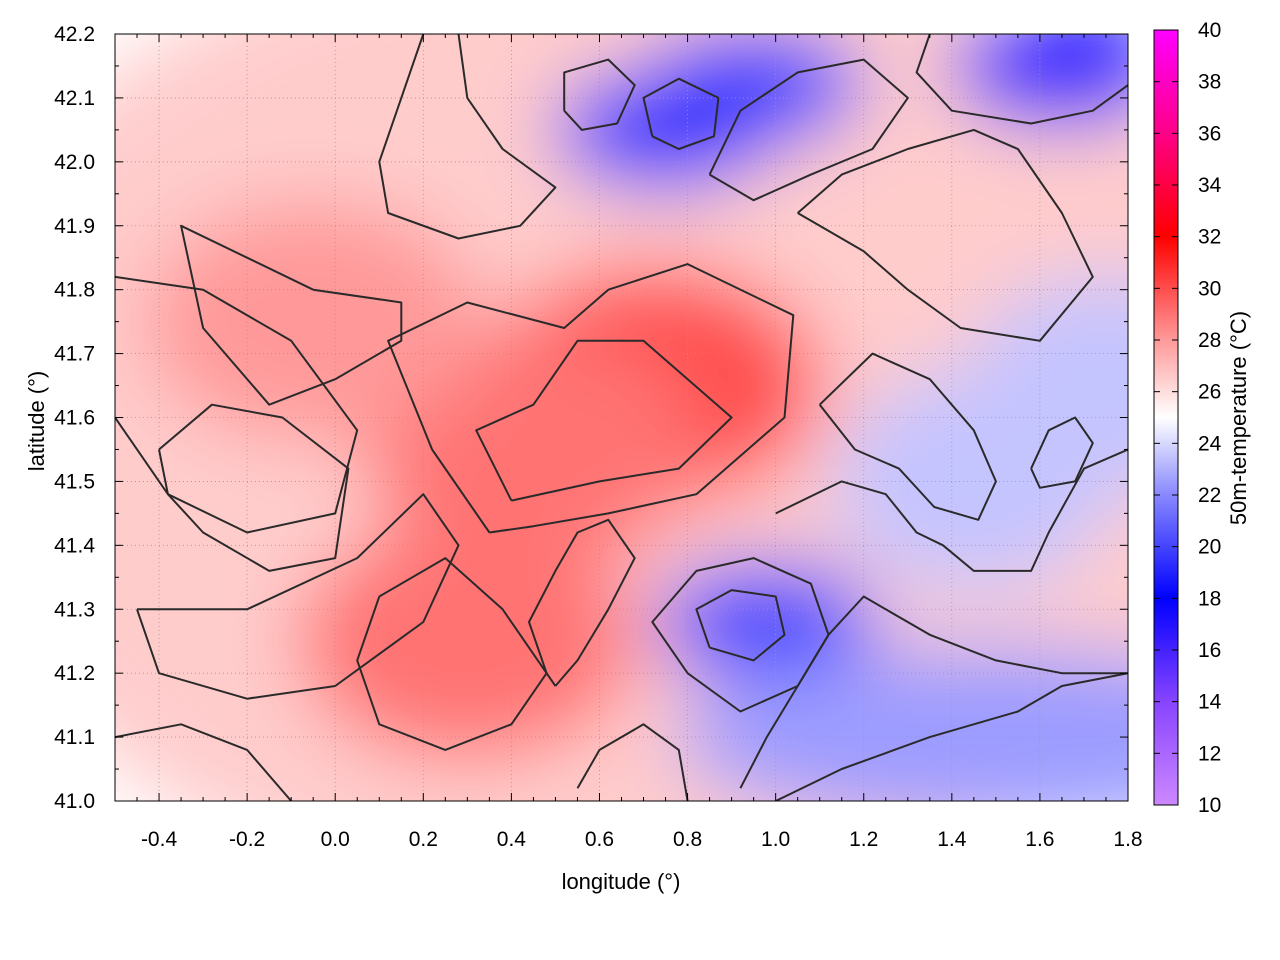  Describe the element at coordinates (1209, 237) in the screenshot. I see `colorbar-tick-label: 32` at that location.